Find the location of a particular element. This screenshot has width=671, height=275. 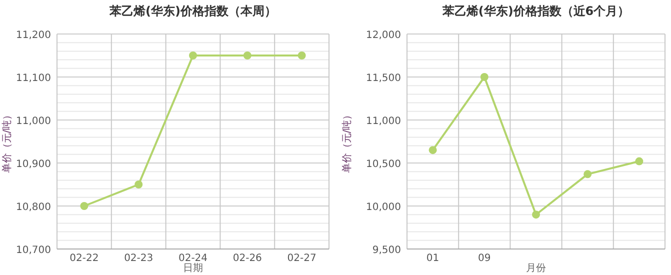

y-tick-label: 11,200 is located at coordinates (33, 35).